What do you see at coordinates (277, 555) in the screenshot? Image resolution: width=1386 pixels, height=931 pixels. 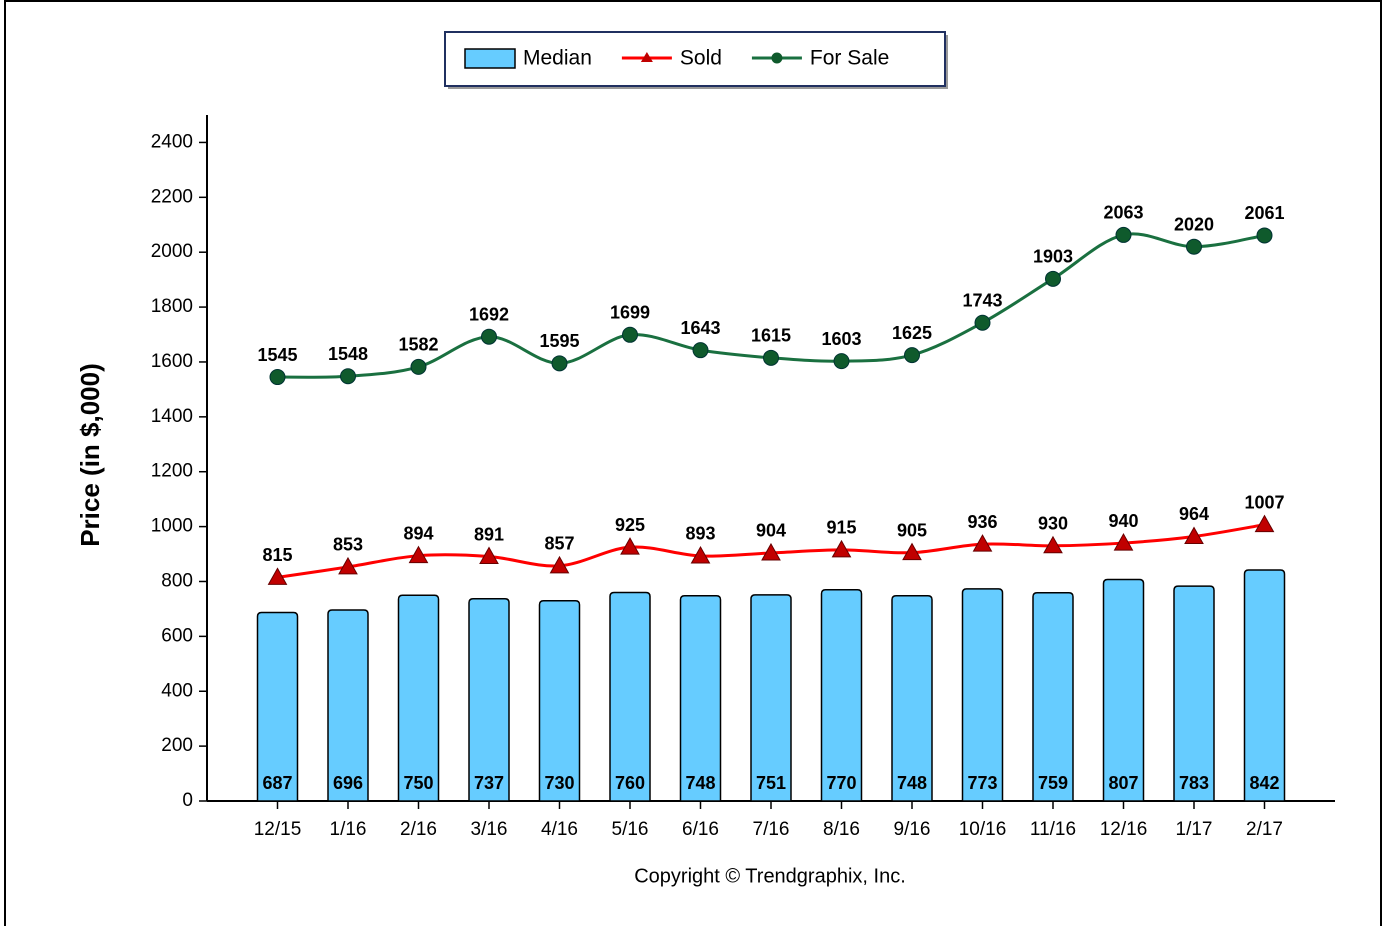 I see `value-label: 815` at bounding box center [277, 555].